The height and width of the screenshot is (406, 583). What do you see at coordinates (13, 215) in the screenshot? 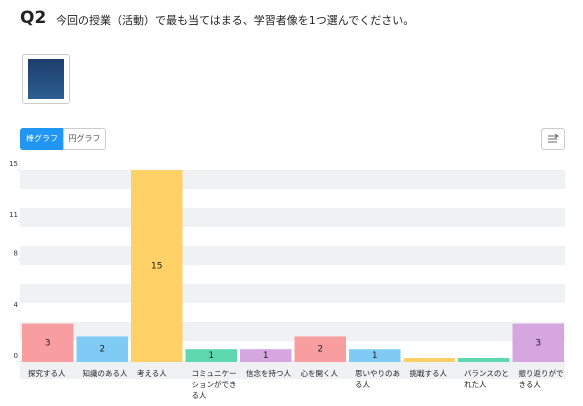
I see `y-tick-label: 11` at bounding box center [13, 215].